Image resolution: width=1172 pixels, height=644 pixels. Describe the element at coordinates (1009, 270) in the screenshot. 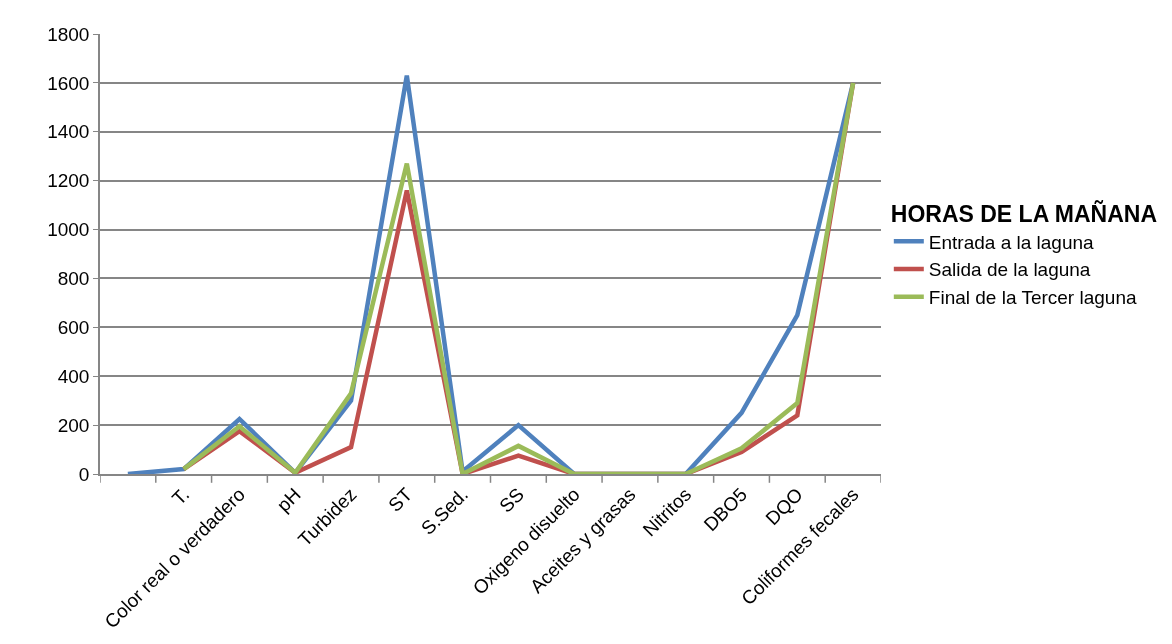

I see `legend-label: Salida de la laguna` at that location.